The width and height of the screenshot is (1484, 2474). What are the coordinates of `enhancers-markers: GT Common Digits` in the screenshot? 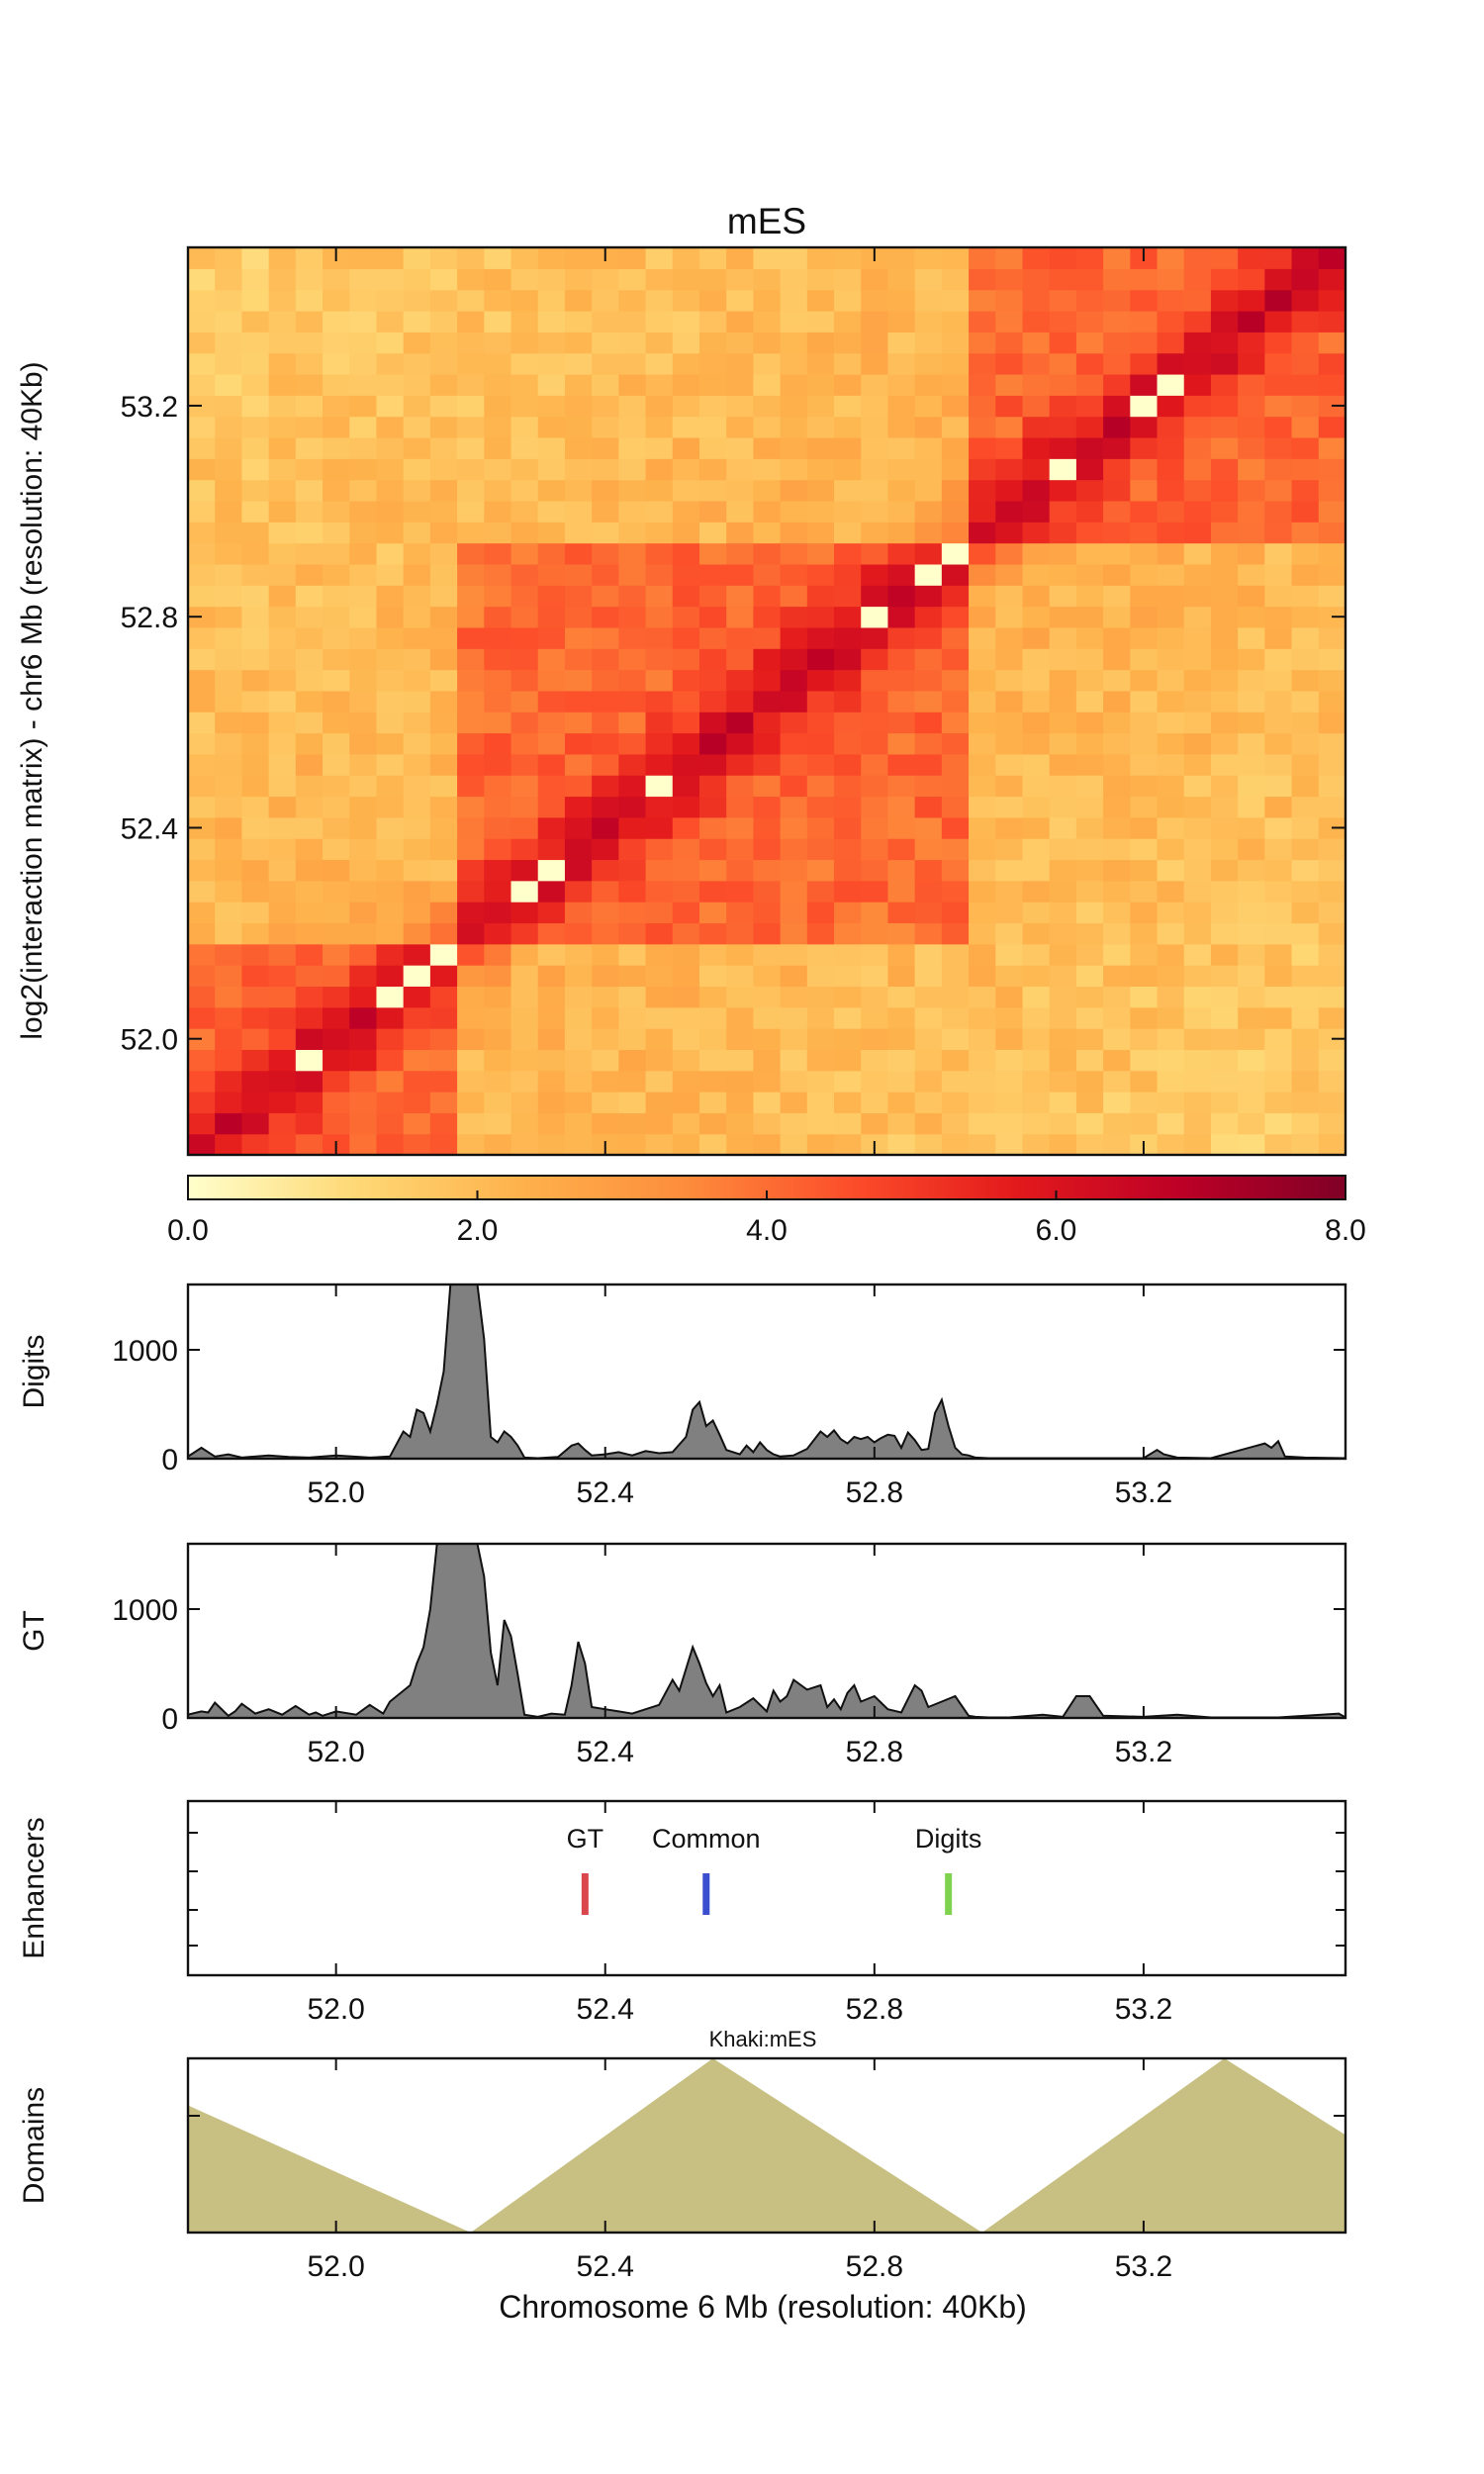 It's located at (774, 1870).